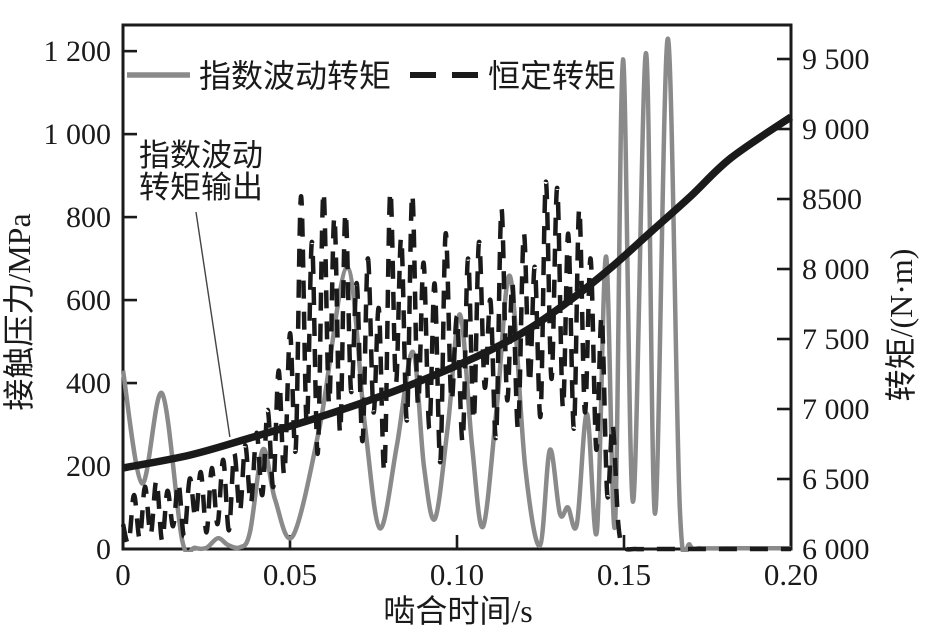 The width and height of the screenshot is (927, 638). I want to click on left-axis-title: 接触压力/MPa, so click(19, 311).